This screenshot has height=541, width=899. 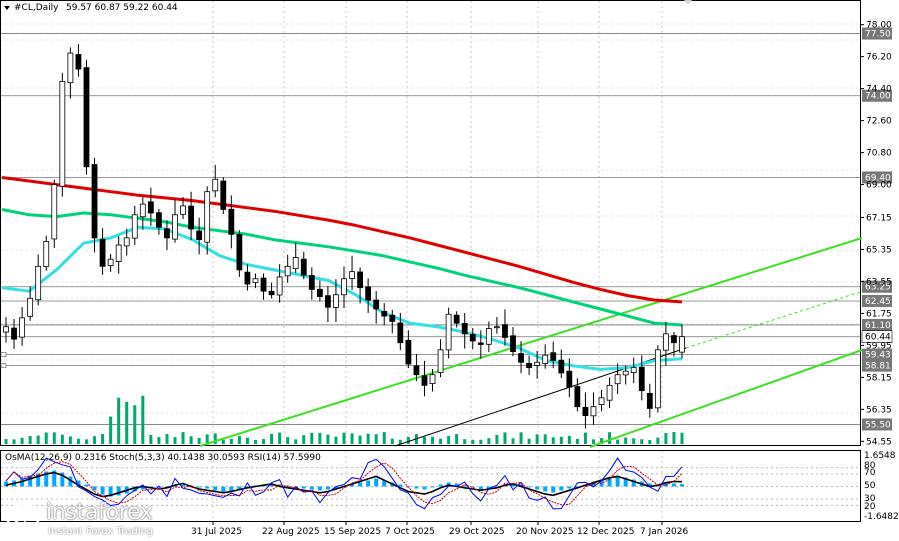 I want to click on indicator-tick-label: 50, so click(x=870, y=486).